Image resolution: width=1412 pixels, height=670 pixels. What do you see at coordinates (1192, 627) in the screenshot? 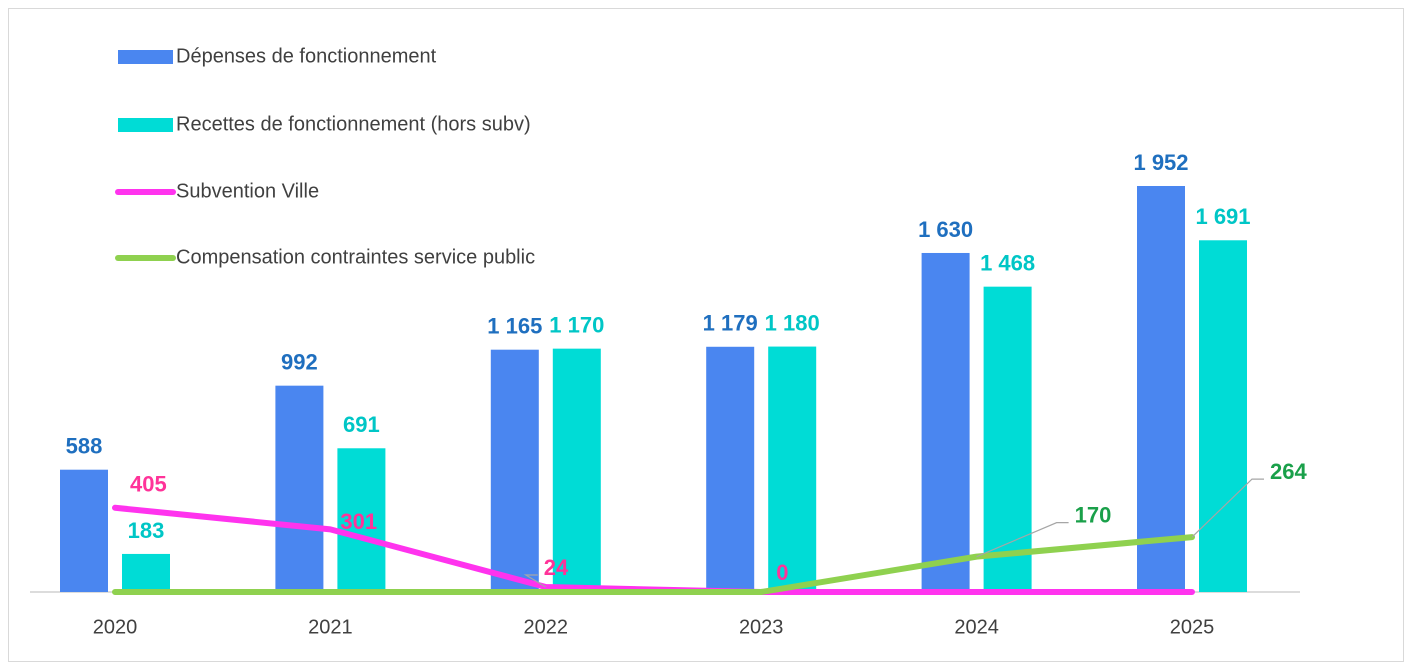
I see `x-tick-label: 2025` at bounding box center [1192, 627].